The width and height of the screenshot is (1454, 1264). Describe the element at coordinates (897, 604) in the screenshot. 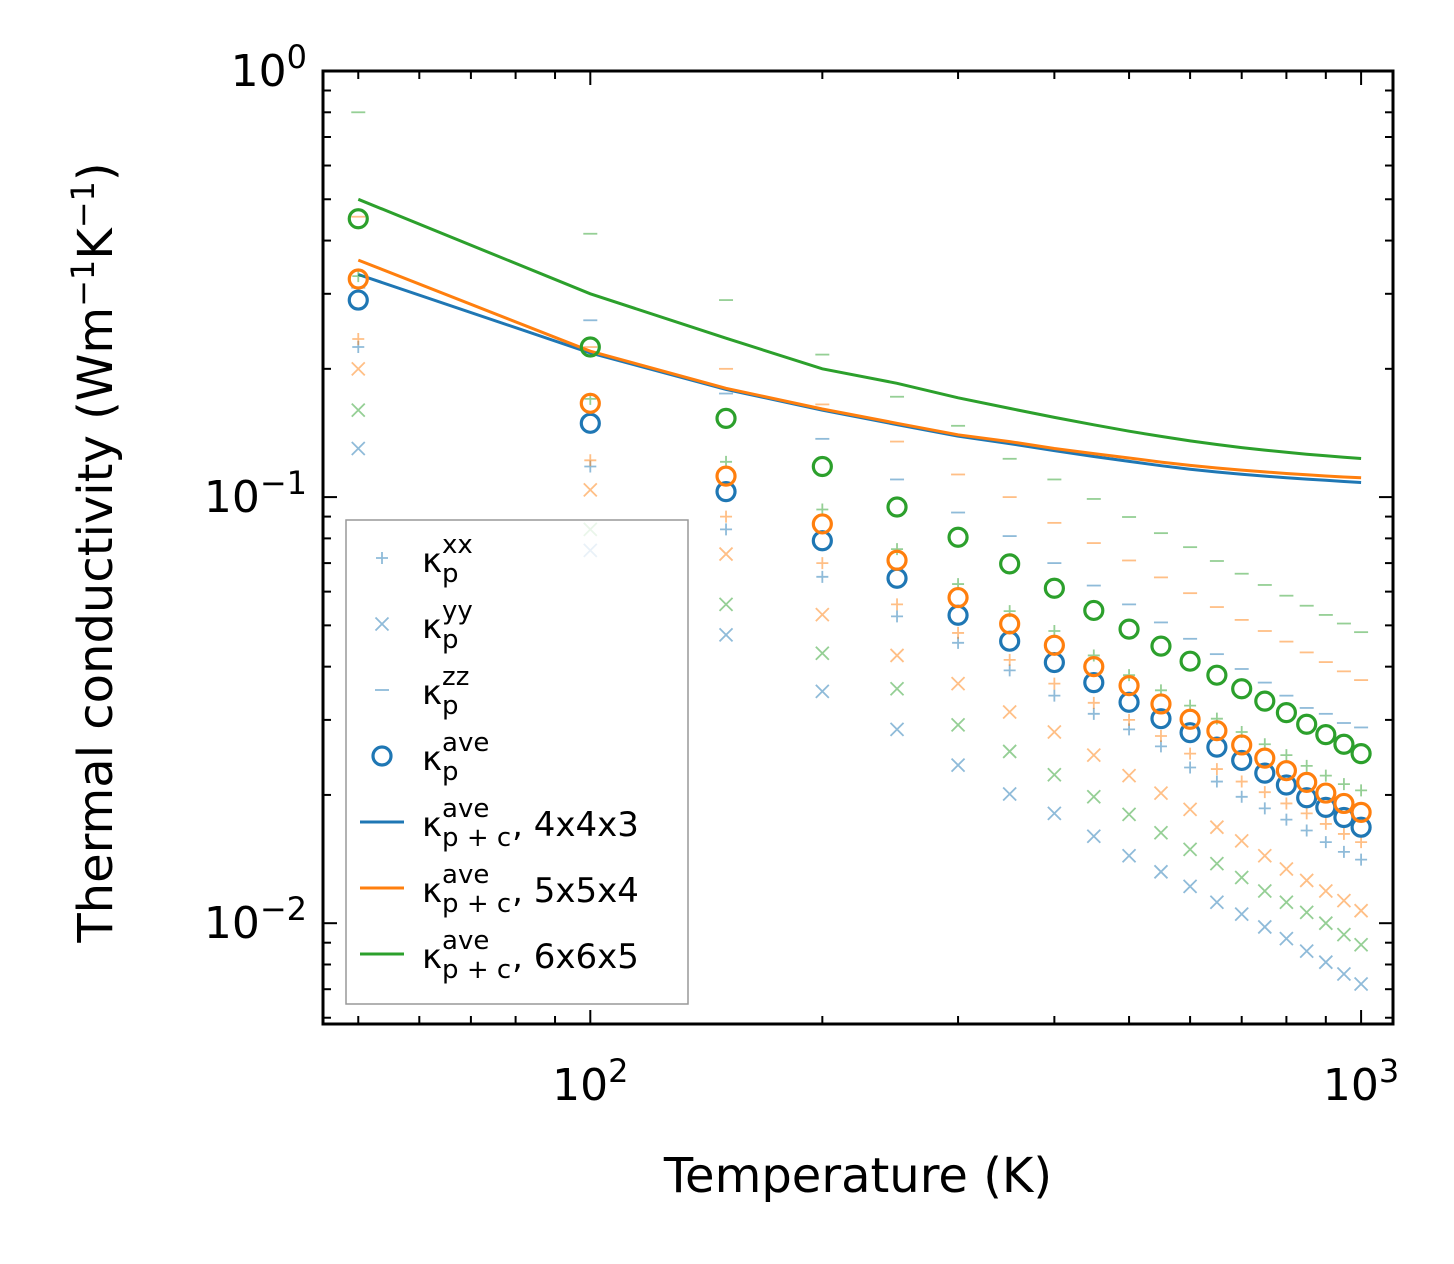

I see `marker-k_xx-5x5x4-250K` at that location.